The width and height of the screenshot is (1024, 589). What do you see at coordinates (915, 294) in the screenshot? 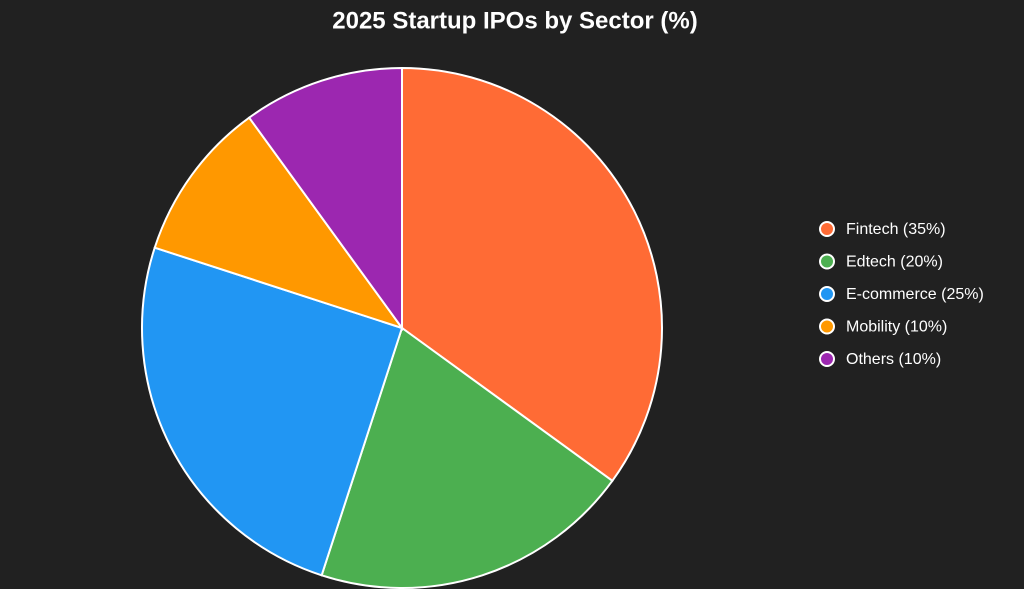
I see `legend-label: E-commerce (25%)` at bounding box center [915, 294].